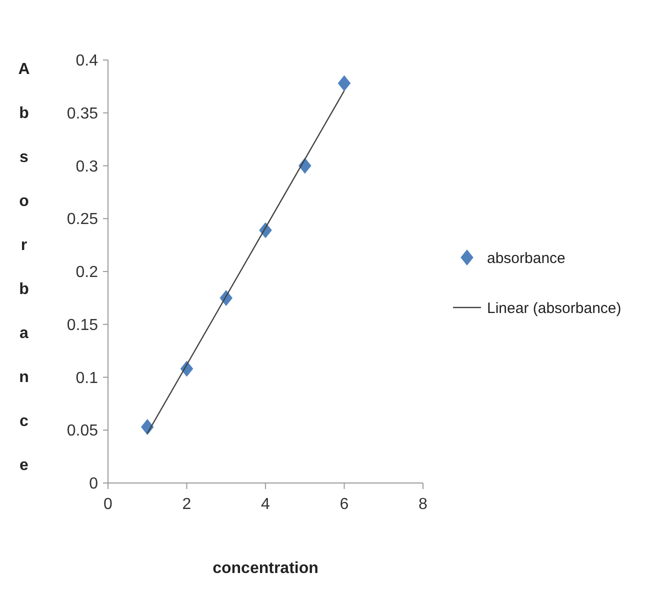 The image size is (660, 603). What do you see at coordinates (87, 167) in the screenshot?
I see `y-tick-label: 0.3` at bounding box center [87, 167].